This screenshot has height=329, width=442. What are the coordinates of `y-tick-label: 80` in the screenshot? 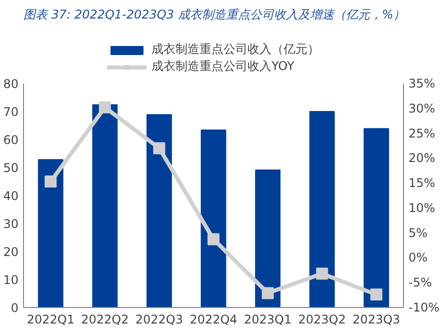 It's located at (11, 84).